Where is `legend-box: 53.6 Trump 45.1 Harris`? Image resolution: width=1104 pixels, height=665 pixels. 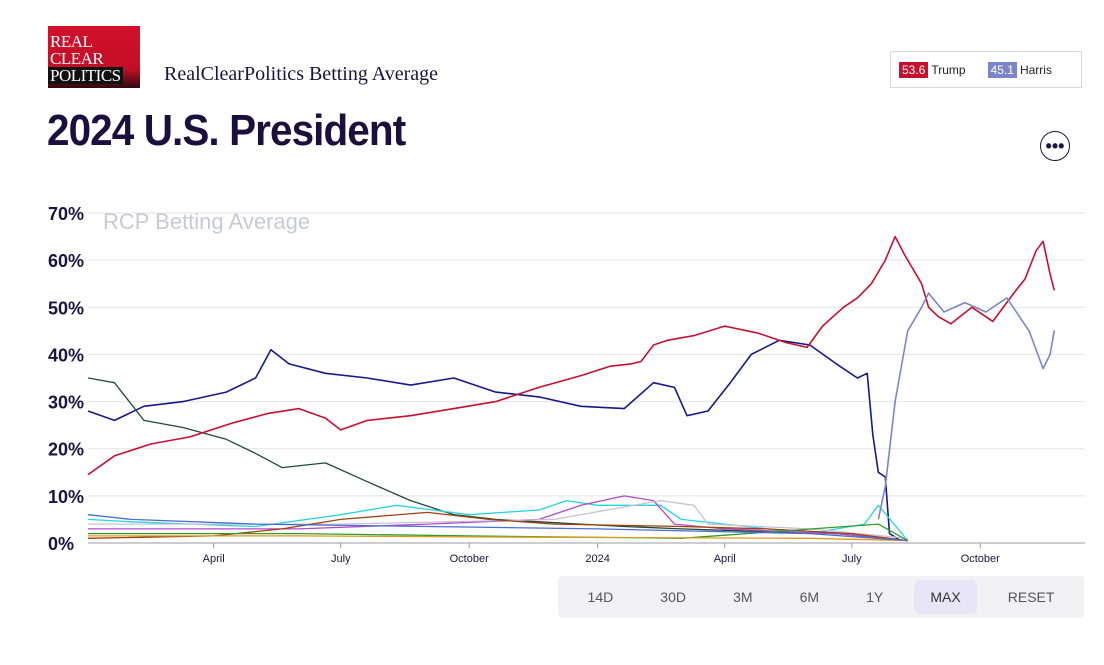
legend-box: 53.6 Trump 45.1 Harris is located at coordinates (986, 69).